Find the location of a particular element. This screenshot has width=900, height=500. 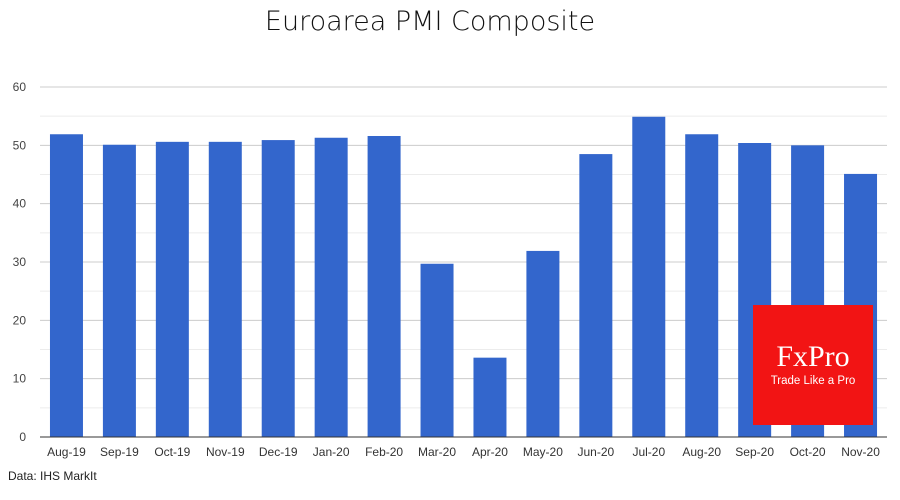

logo-brand: FxPro is located at coordinates (813, 356).